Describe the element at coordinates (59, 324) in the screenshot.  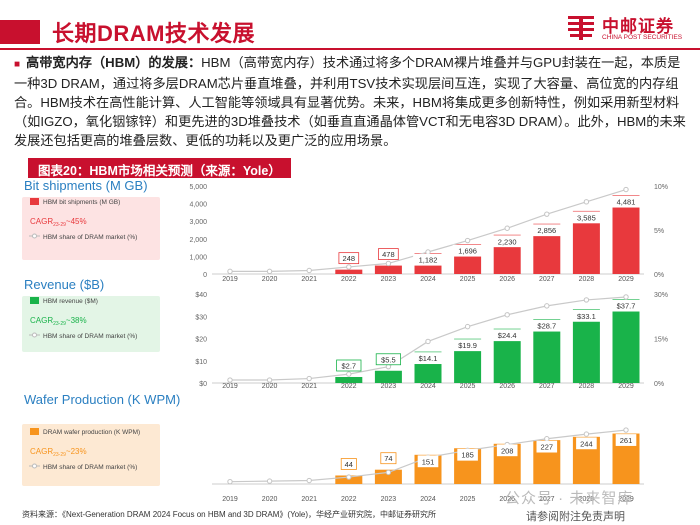
I see `cagr-years: 23-29` at that location.